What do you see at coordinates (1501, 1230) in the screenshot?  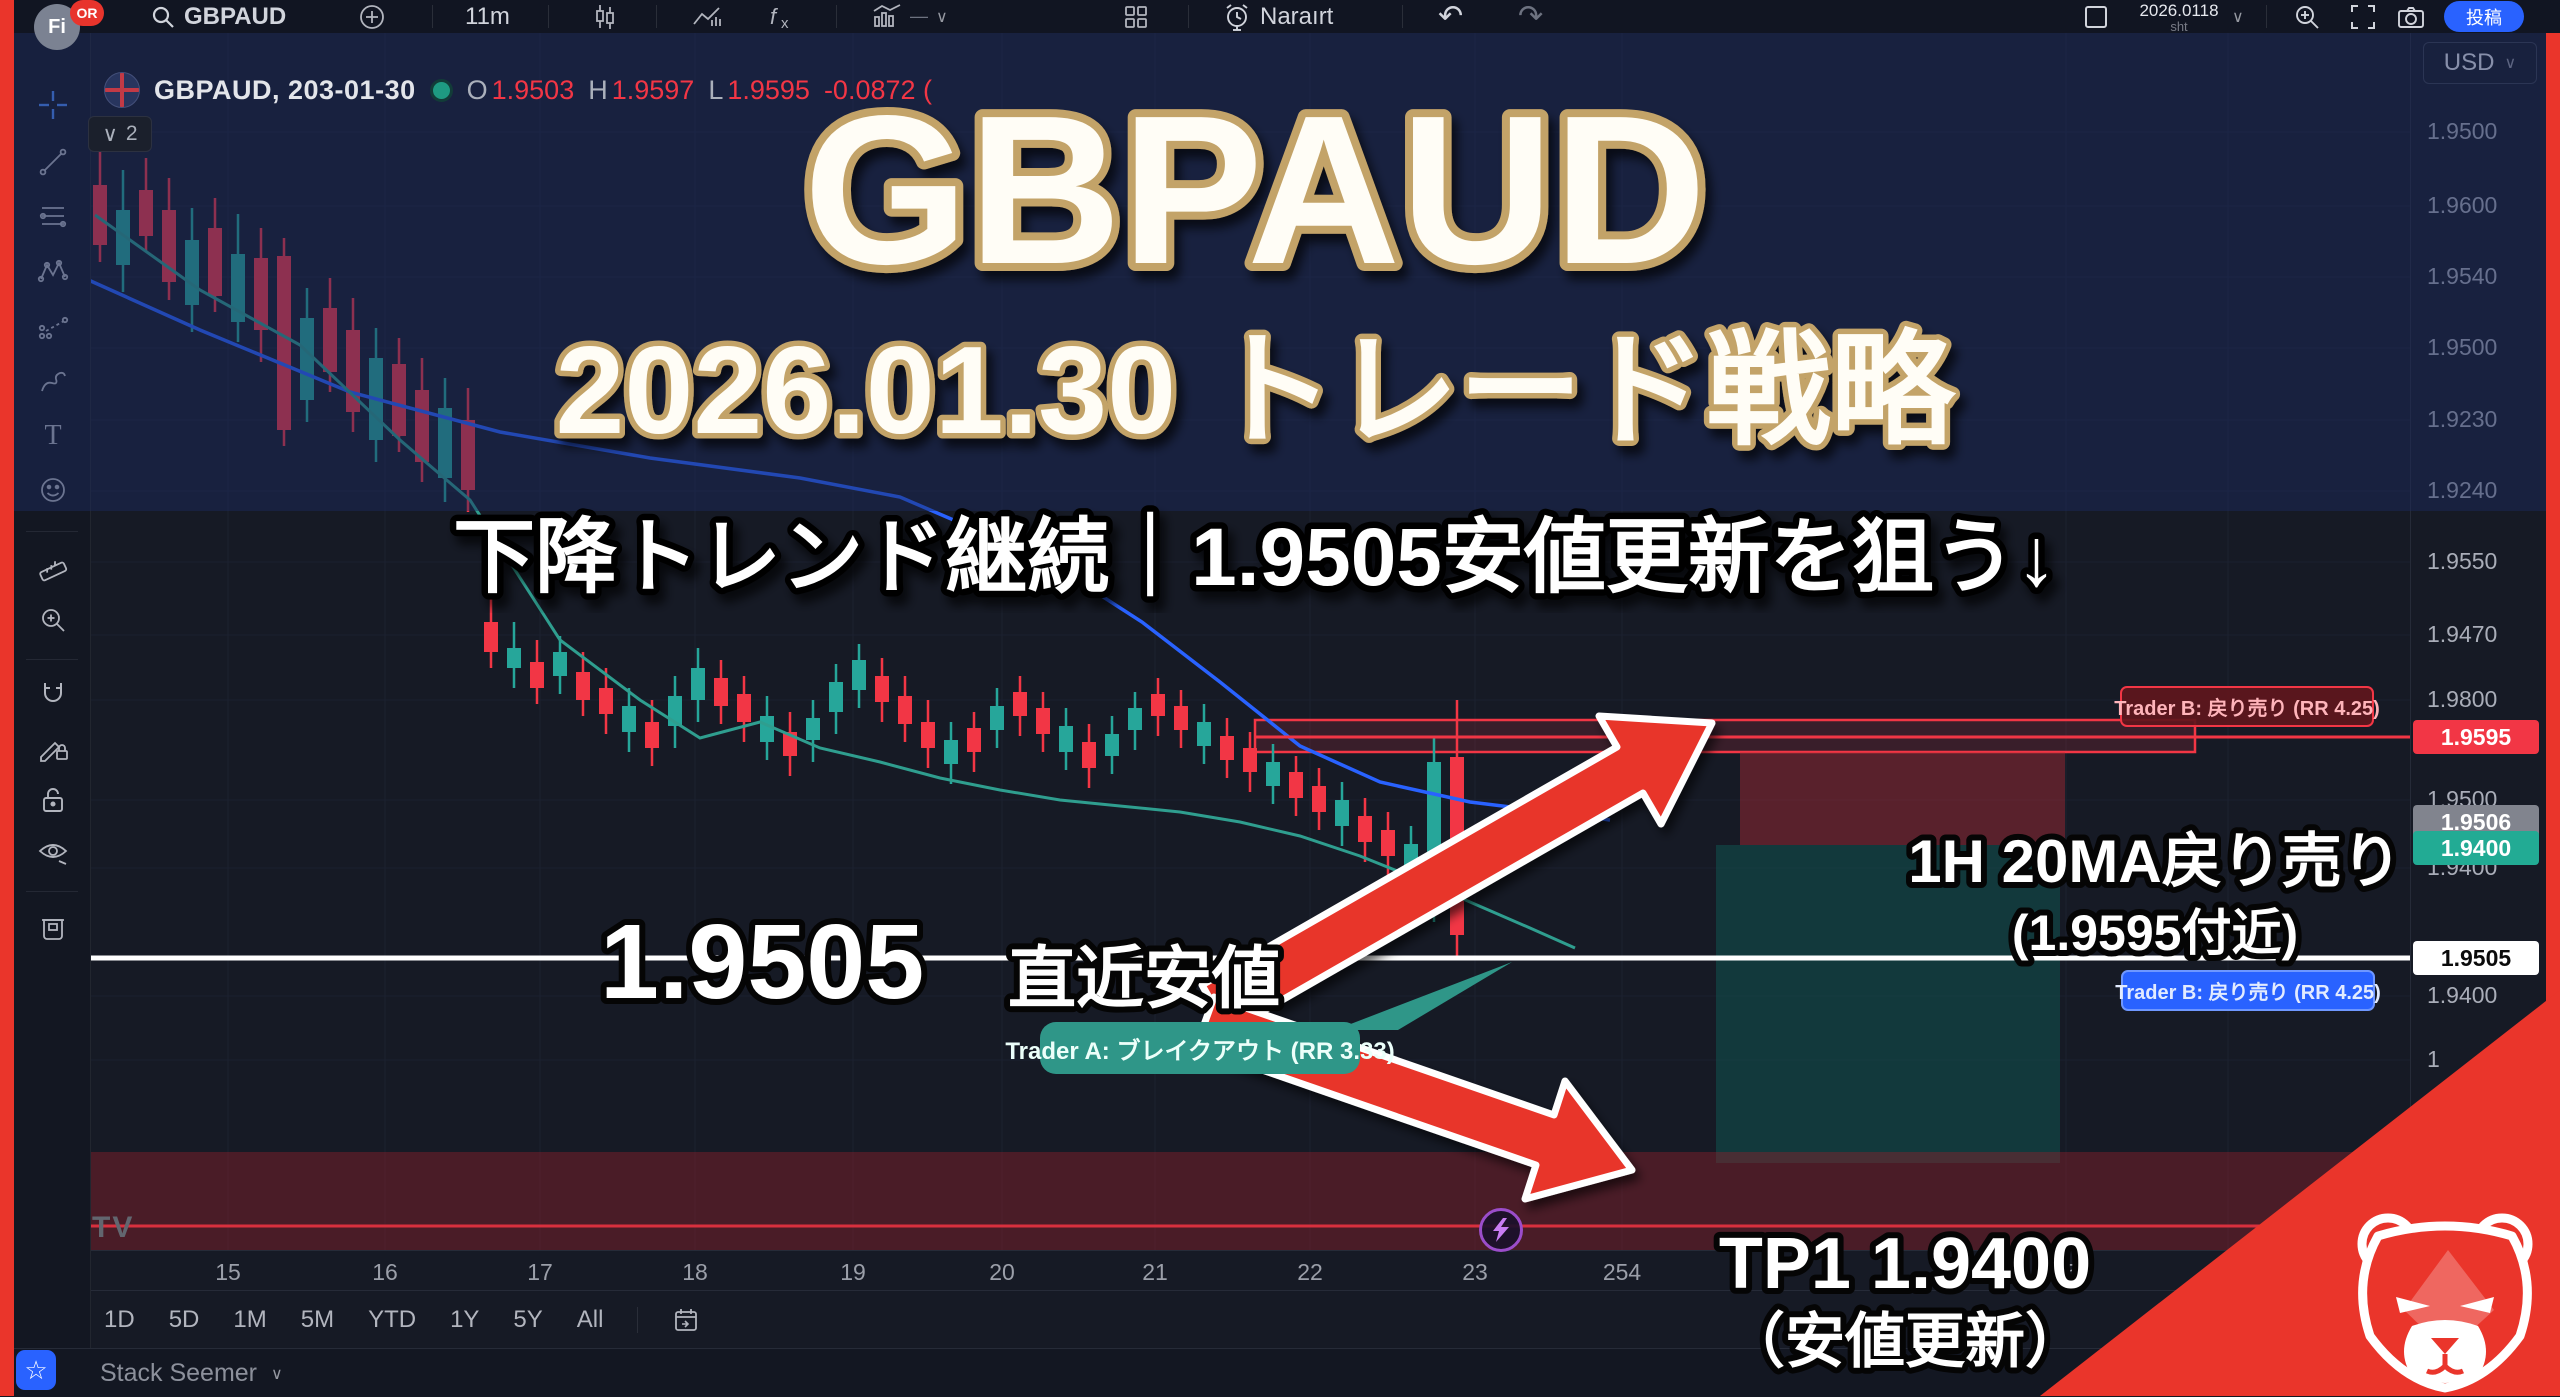 I see `event-lightning-icon` at bounding box center [1501, 1230].